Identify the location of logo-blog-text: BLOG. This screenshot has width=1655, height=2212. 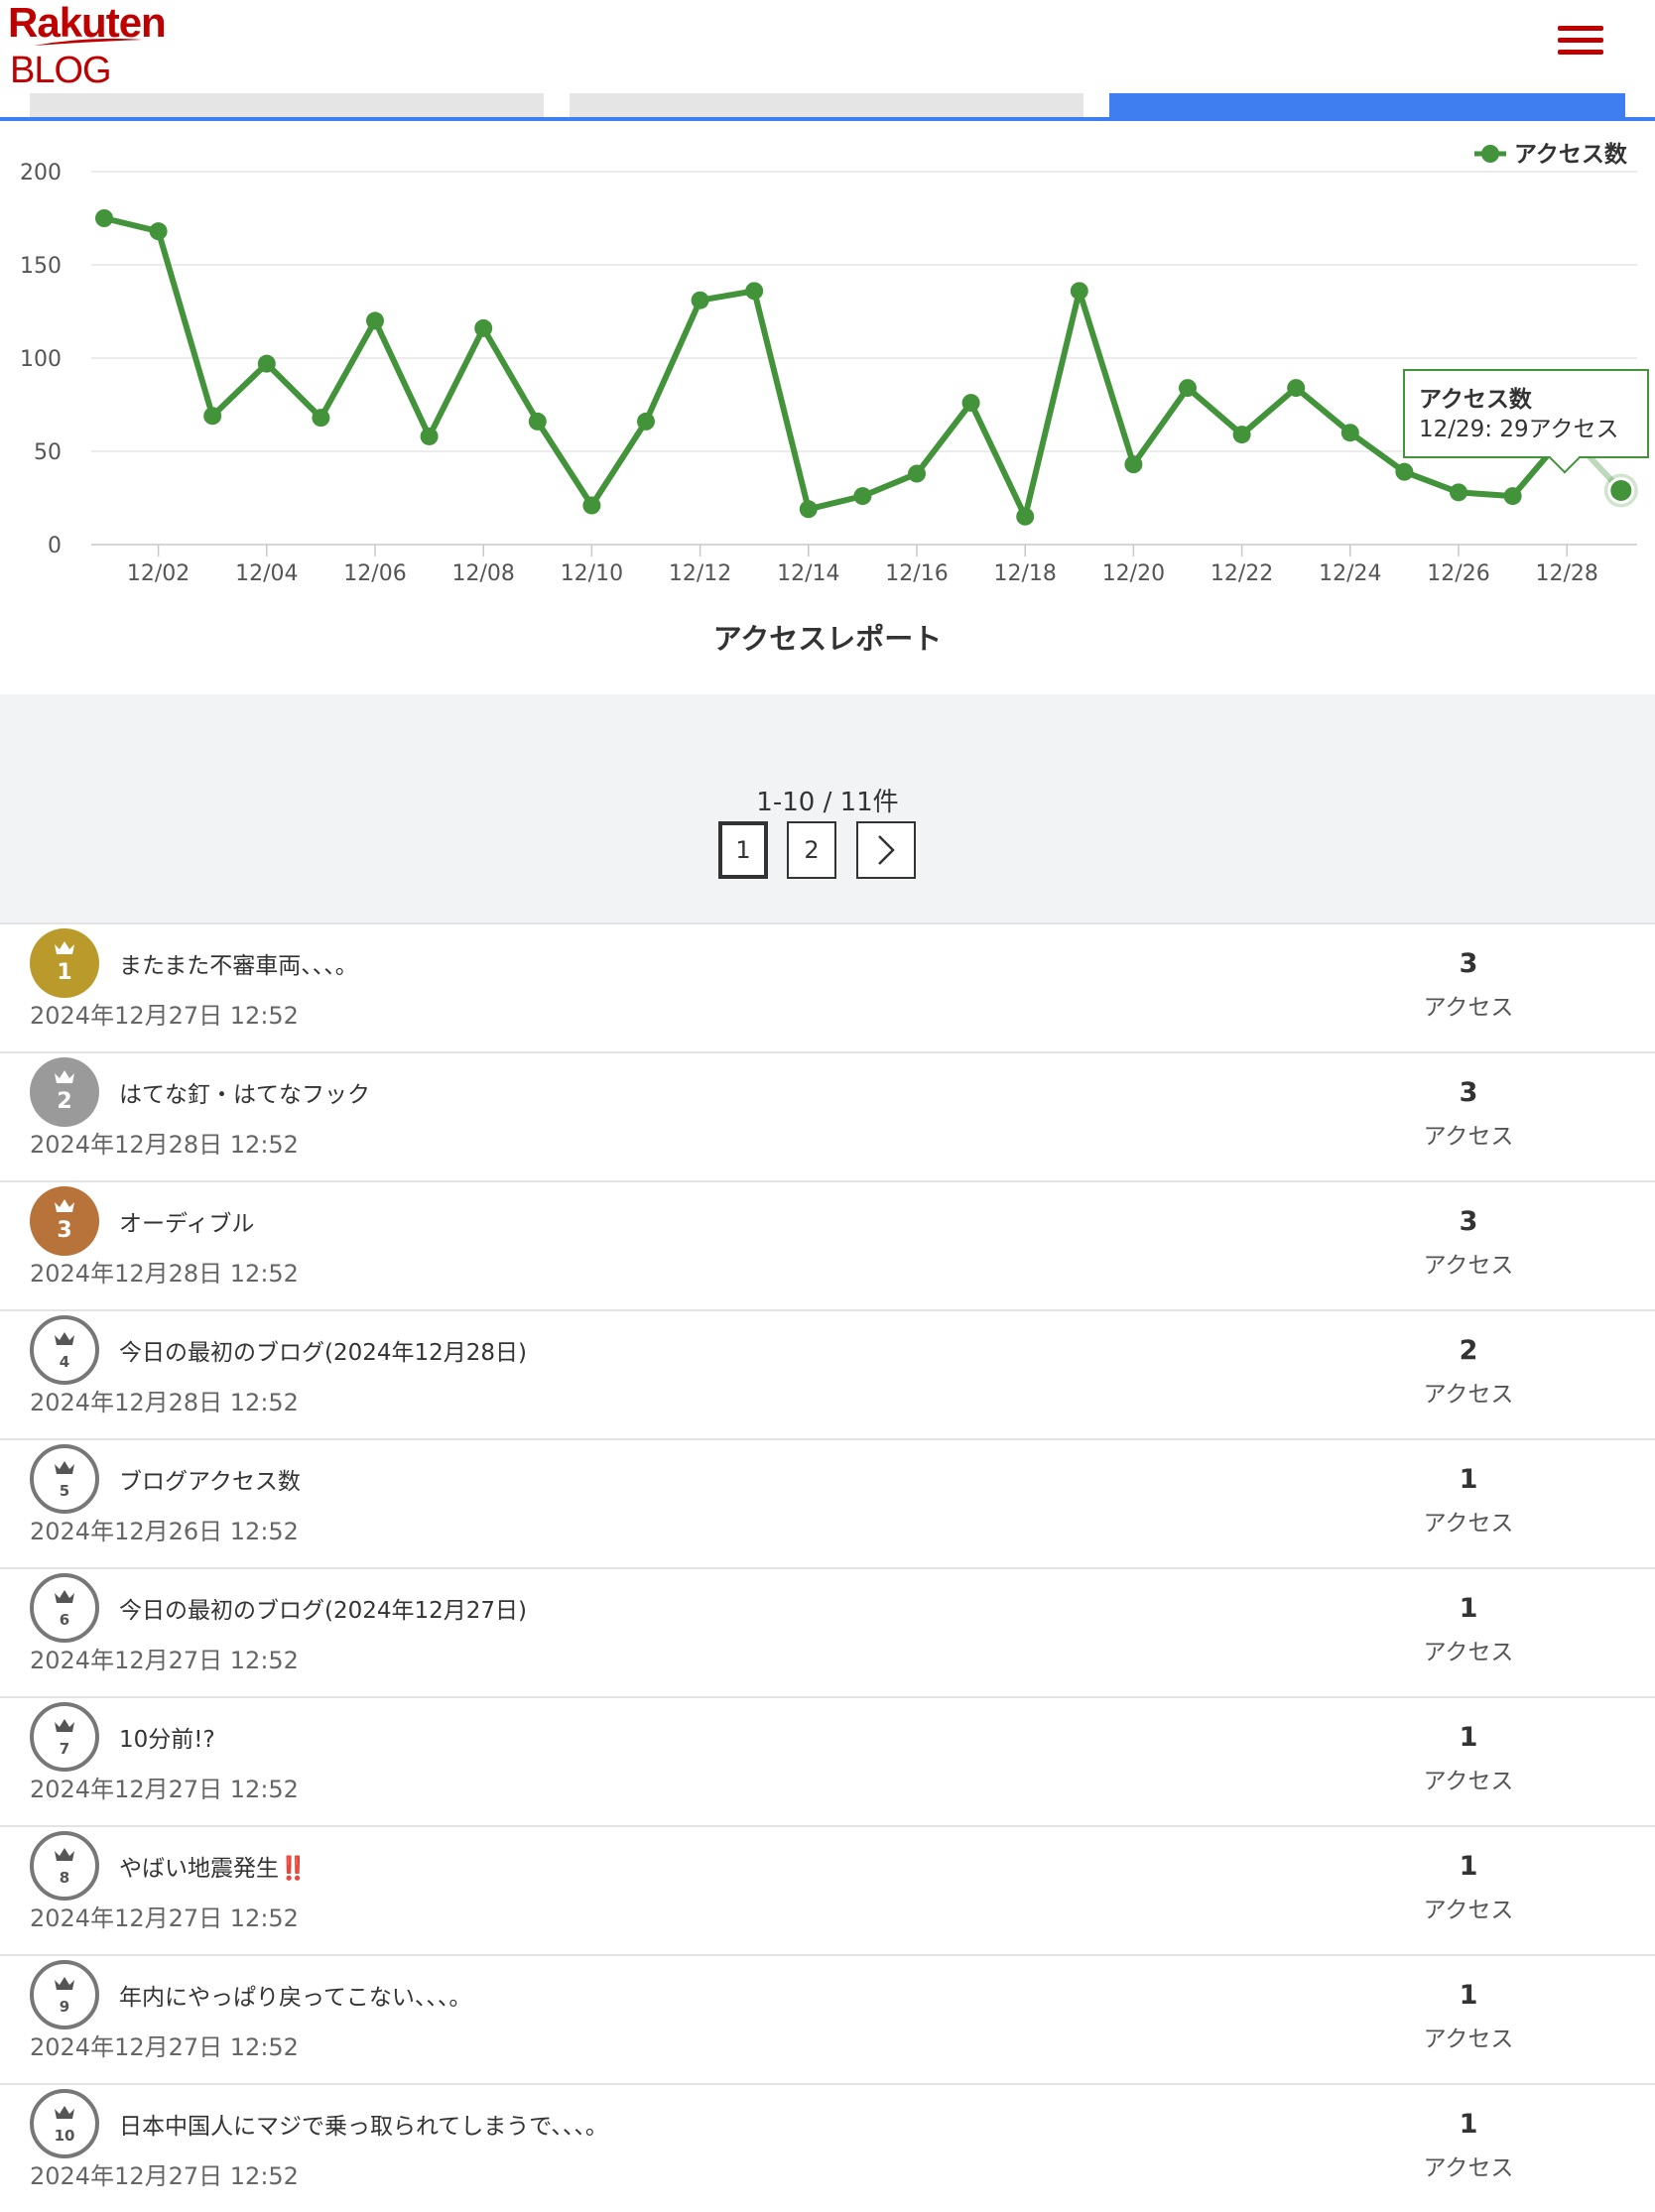
(61, 70).